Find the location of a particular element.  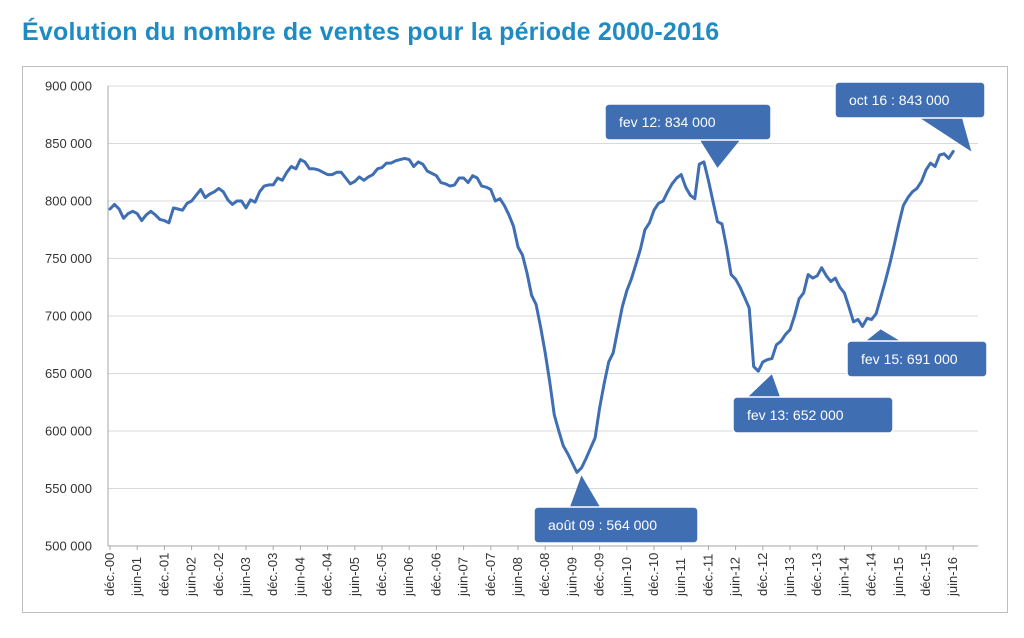

callout-label: fev 12: 834 000 is located at coordinates (667, 122).